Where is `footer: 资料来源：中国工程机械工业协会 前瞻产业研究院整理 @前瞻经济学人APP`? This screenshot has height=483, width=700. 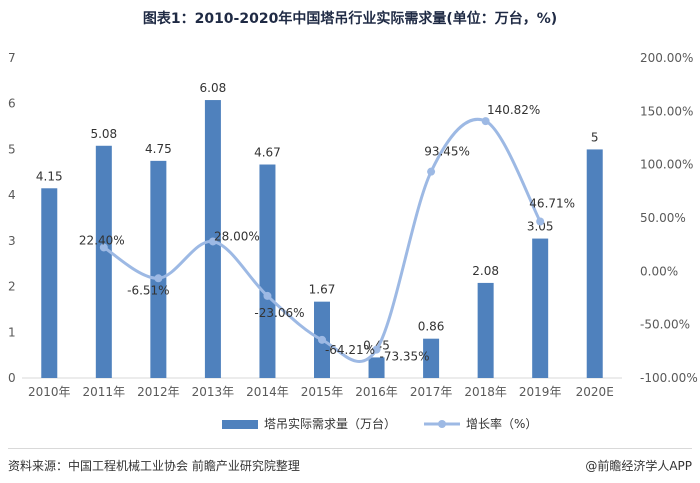
footer: 资料来源：中国工程机械工业协会 前瞻产业研究院整理 @前瞻经济学人APP is located at coordinates (350, 465).